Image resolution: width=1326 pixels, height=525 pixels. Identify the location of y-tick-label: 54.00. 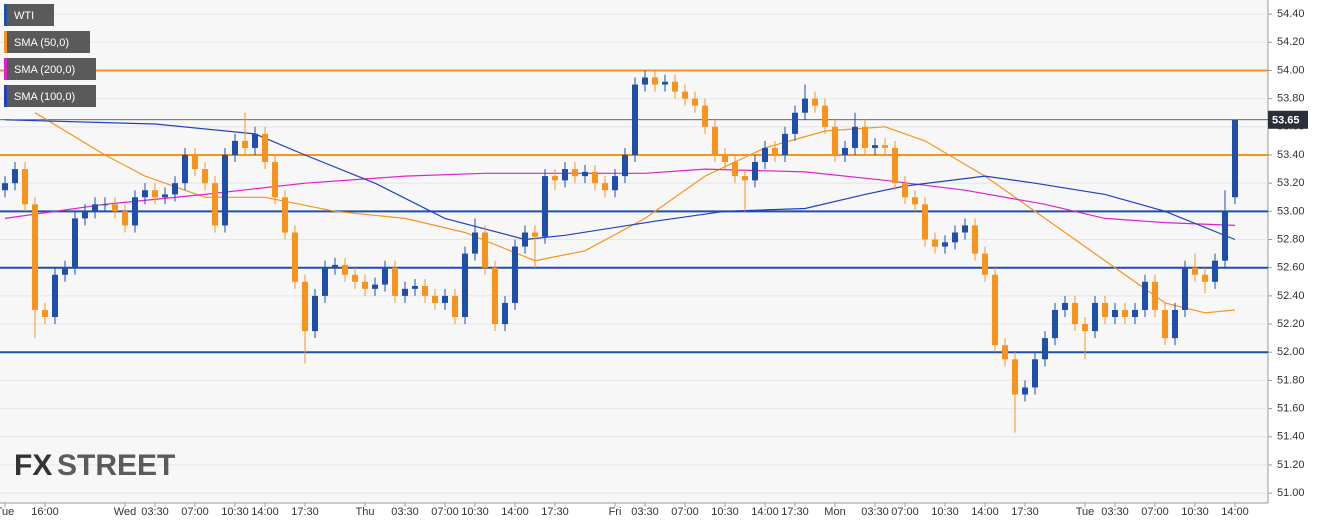
(1291, 70).